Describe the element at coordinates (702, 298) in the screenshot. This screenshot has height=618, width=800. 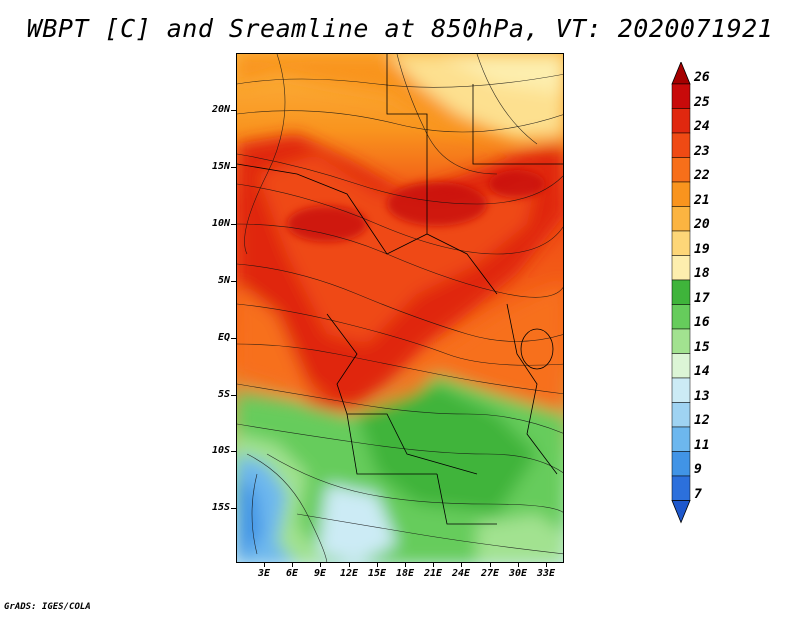
I see `colorbar-label: 17` at that location.